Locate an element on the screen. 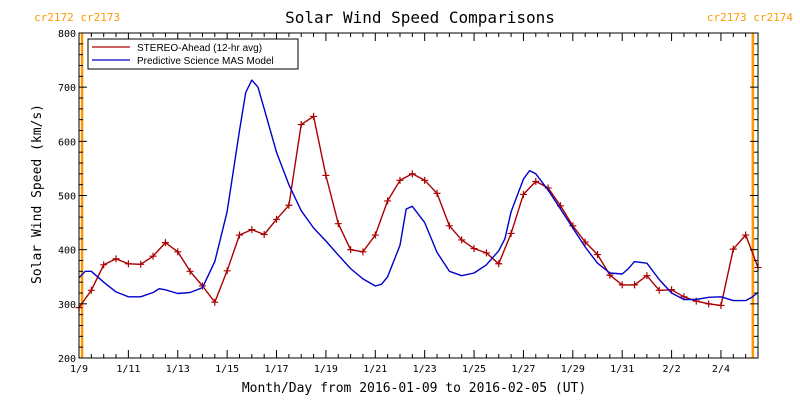 Image resolution: width=800 pixels, height=400 pixels. legend-label-stereo: STEREO-Ahead (12-hr avg) is located at coordinates (199, 48).